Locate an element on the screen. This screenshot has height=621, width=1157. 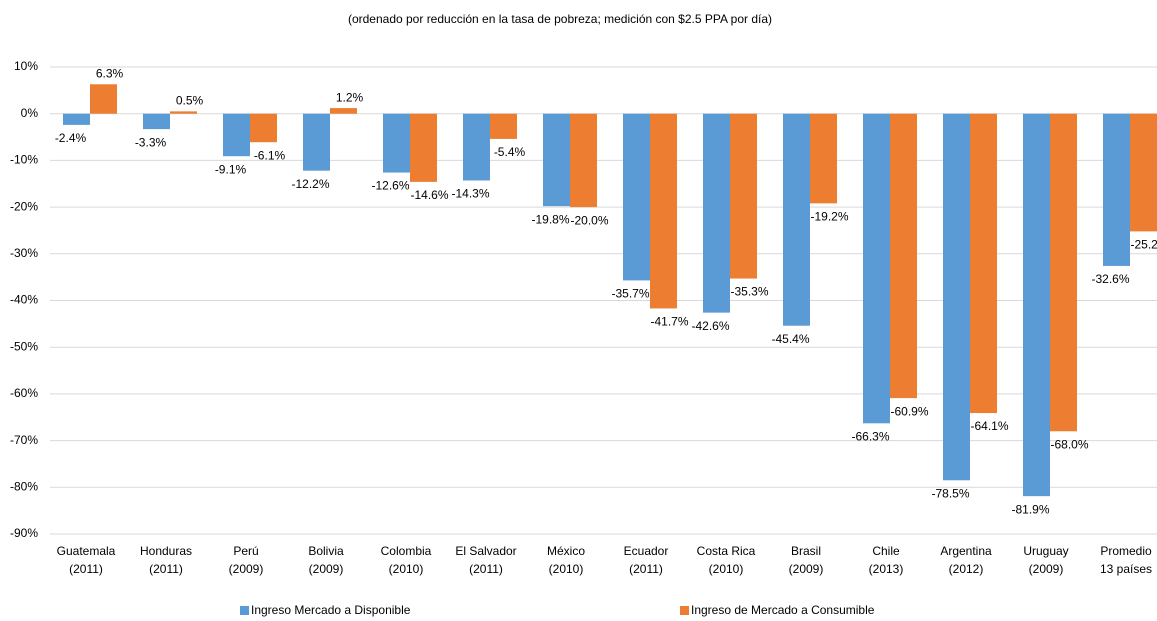
data-label: -78.5% is located at coordinates (950, 493).